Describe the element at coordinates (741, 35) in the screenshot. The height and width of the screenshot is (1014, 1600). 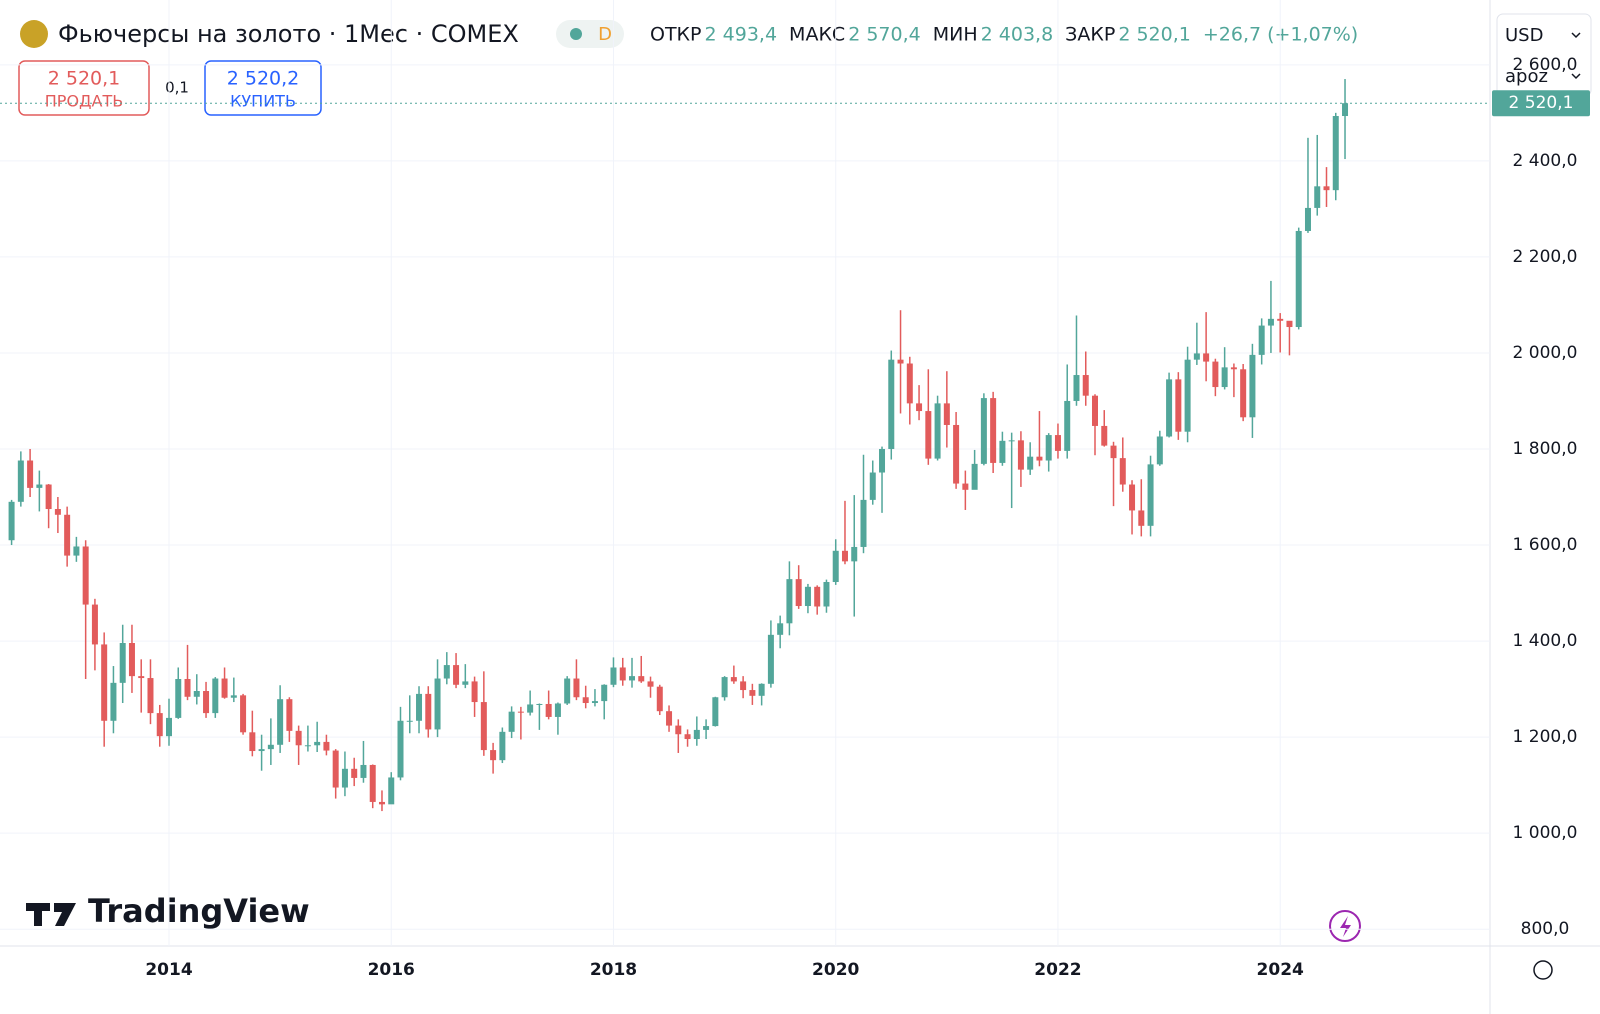
I see `ohlc-value: 2 493,4` at that location.